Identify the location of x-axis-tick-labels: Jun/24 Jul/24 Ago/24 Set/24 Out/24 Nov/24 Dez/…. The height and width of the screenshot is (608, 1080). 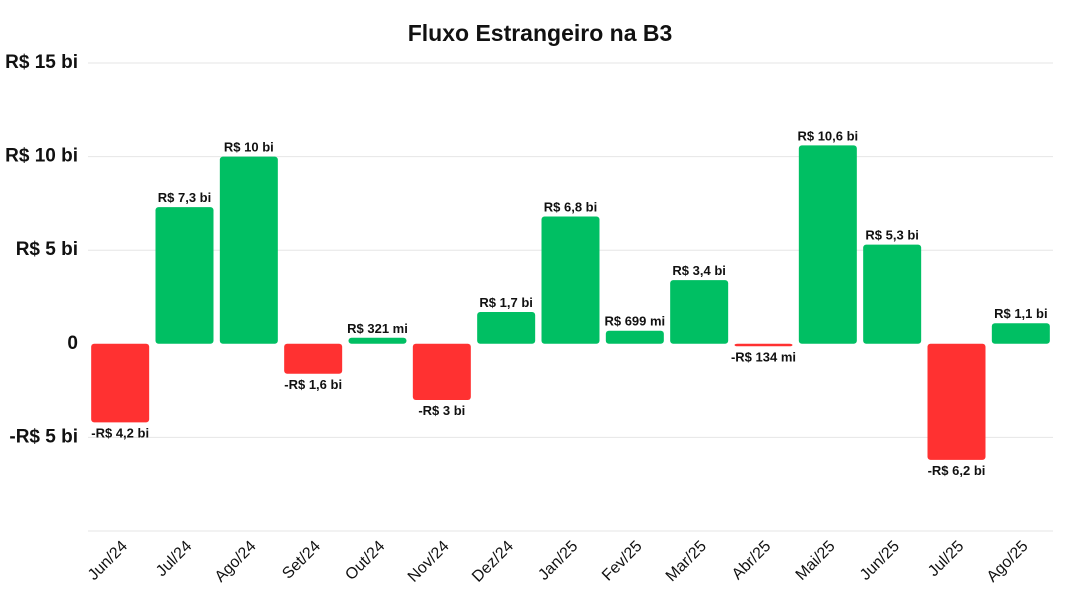
(558, 562).